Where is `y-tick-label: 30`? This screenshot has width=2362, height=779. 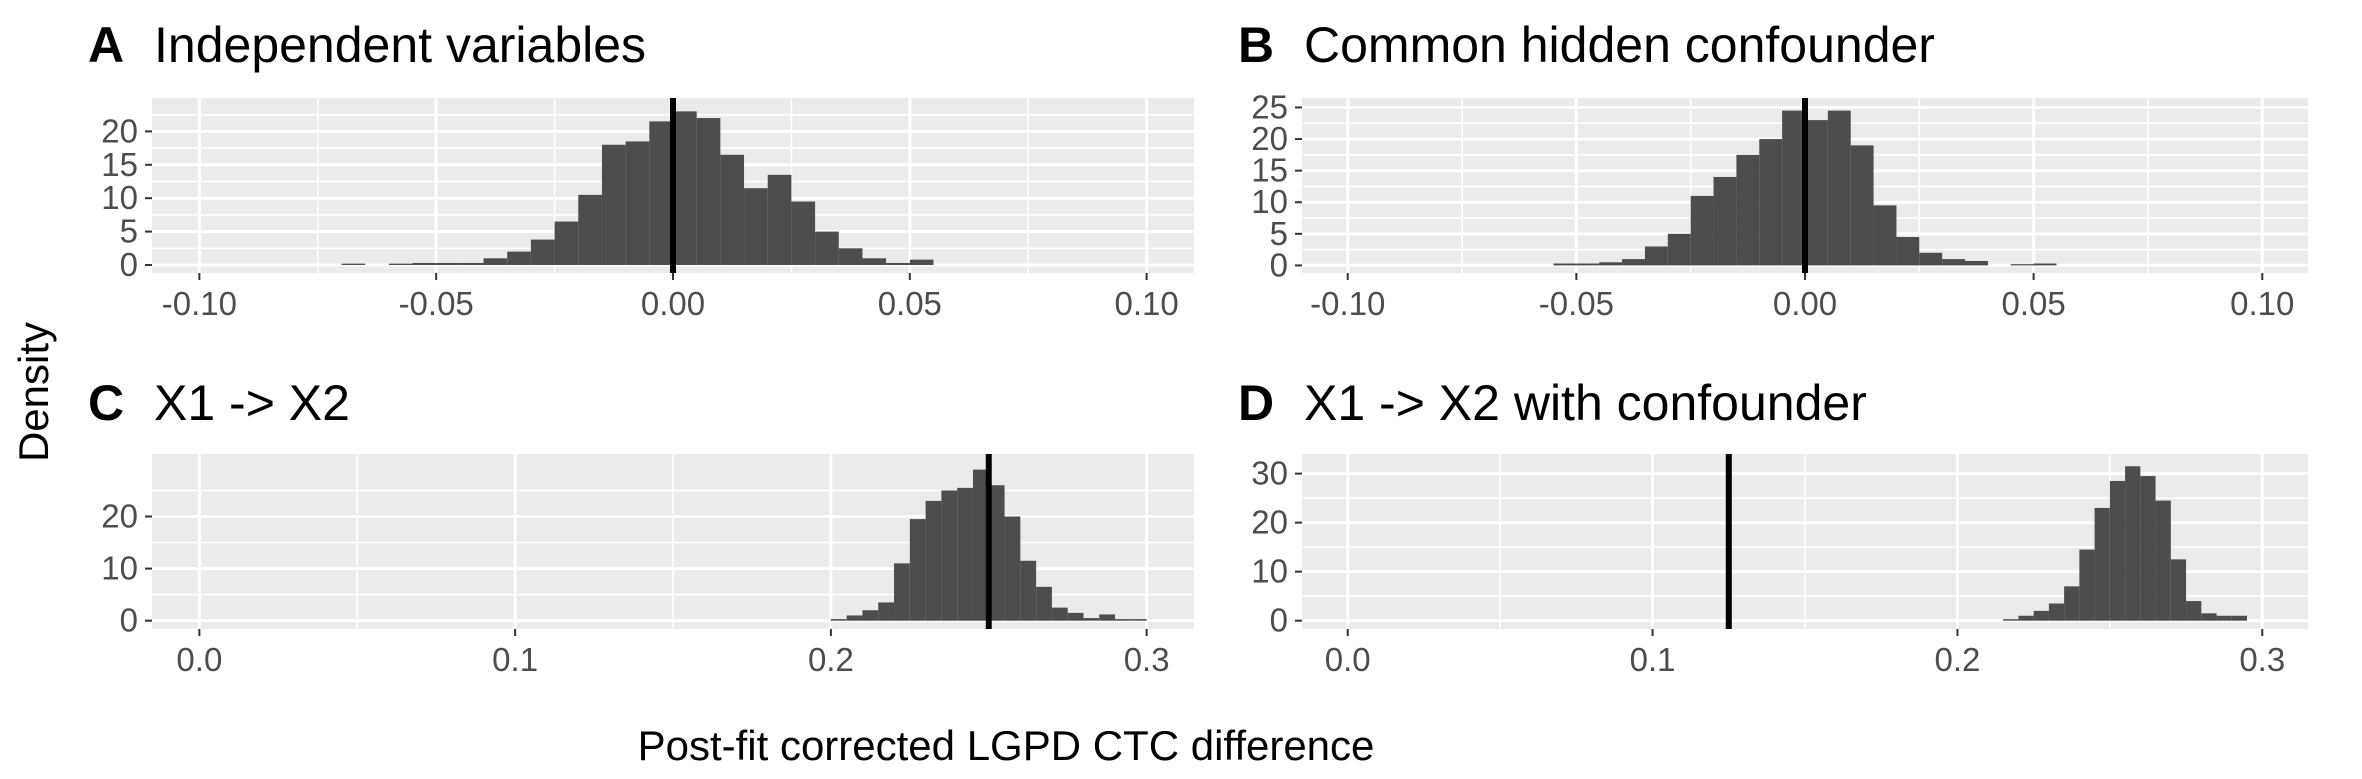 y-tick-label: 30 is located at coordinates (1269, 473).